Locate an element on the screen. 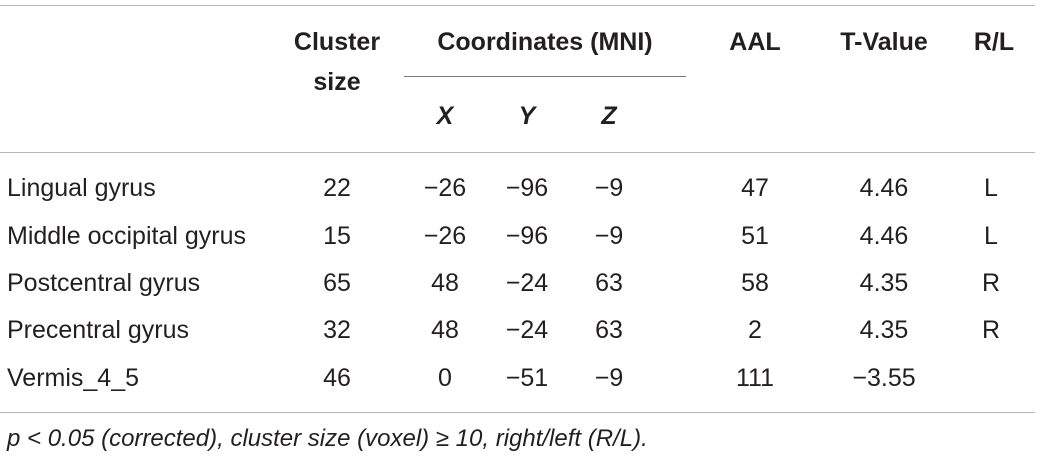 The height and width of the screenshot is (462, 1041). cell-t-value: −3.55 is located at coordinates (884, 378).